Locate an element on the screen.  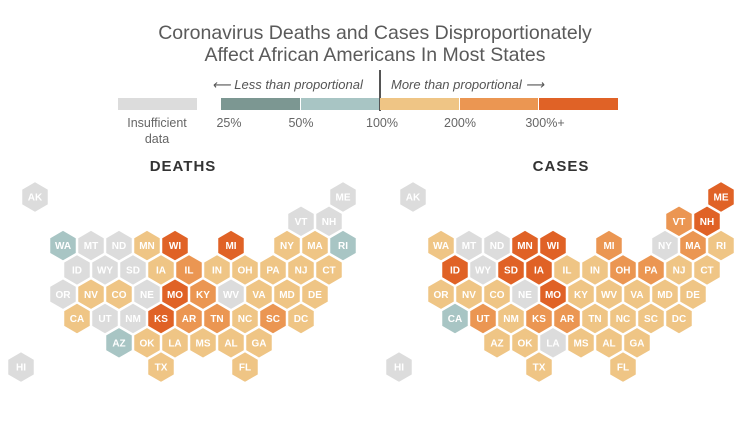
hex-wa is located at coordinates (63, 246).